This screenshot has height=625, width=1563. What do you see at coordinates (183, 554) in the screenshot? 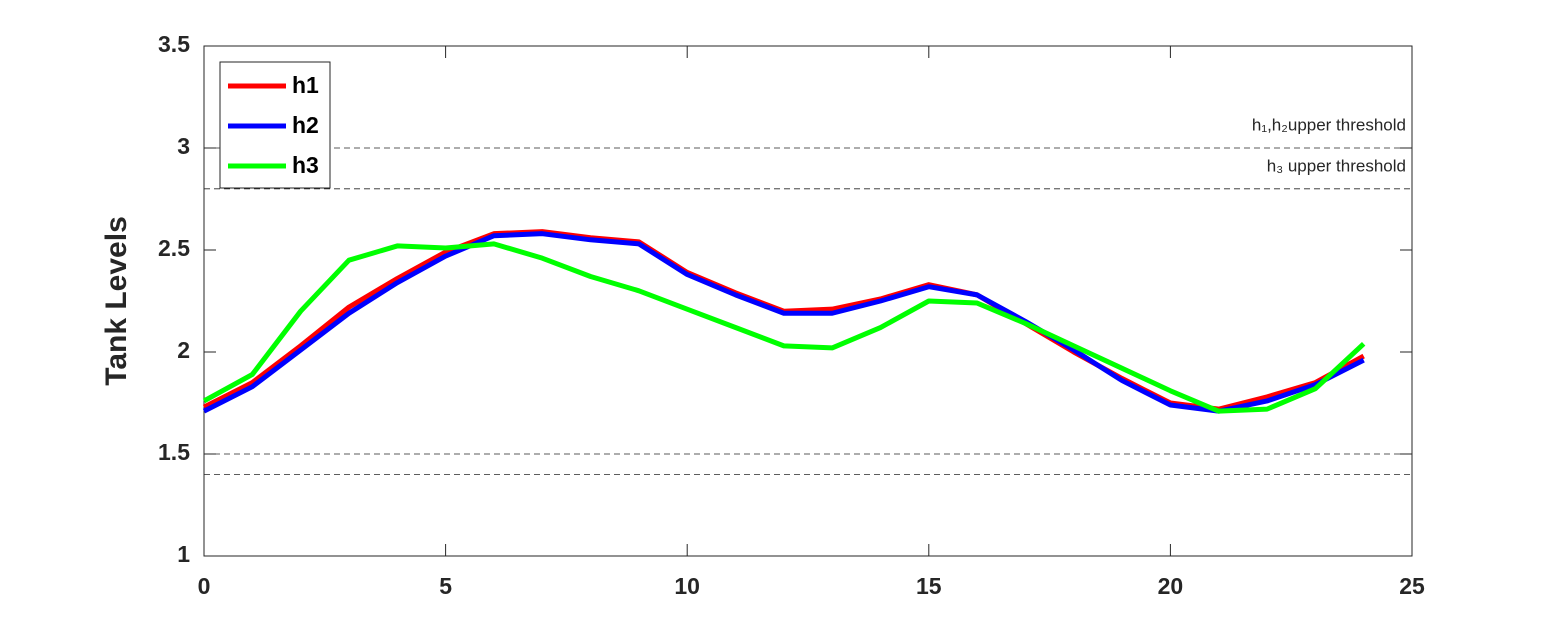
I see `y-tick-label: 1` at bounding box center [183, 554].